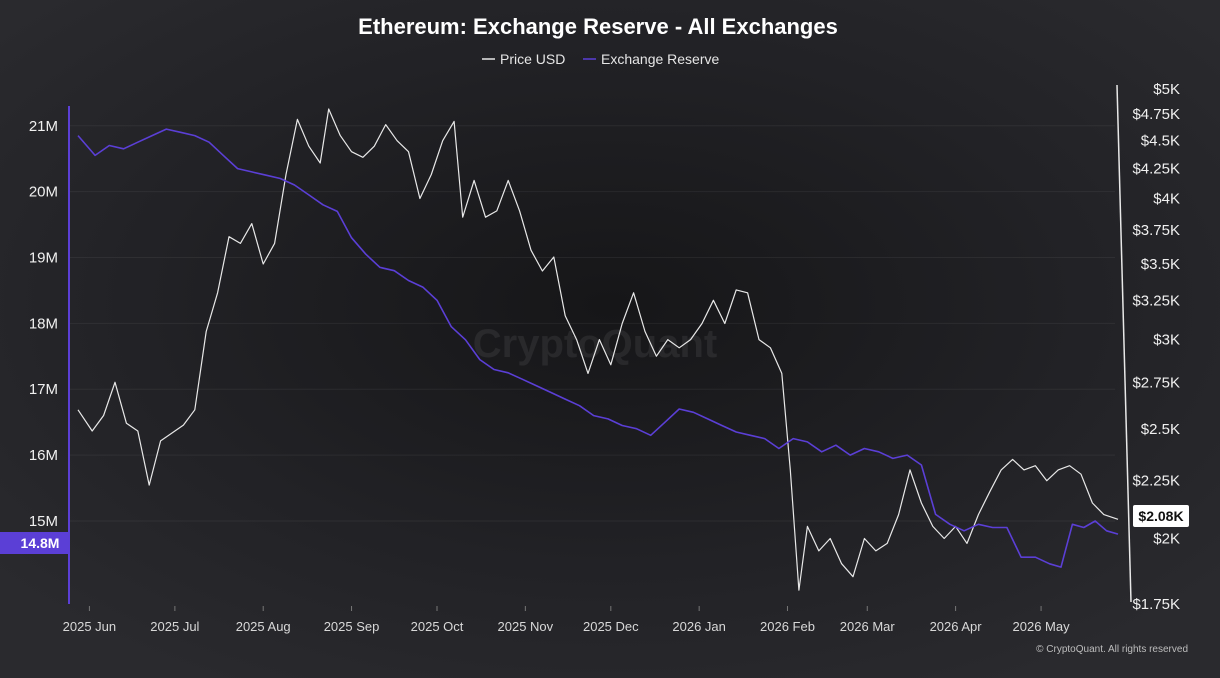 This screenshot has height=678, width=1220. What do you see at coordinates (787, 626) in the screenshot?
I see `x-tick-label: 2026 Feb` at bounding box center [787, 626].